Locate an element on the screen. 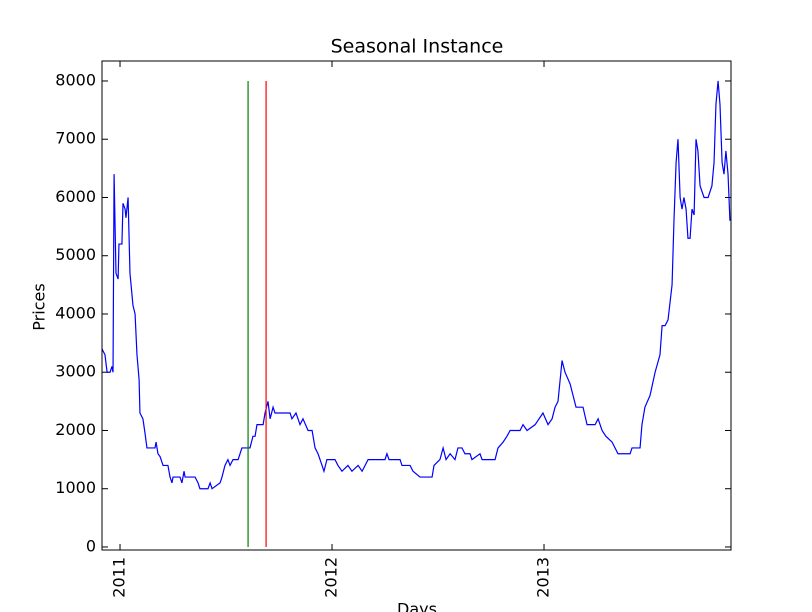 The image size is (812, 612). y-tick-label: 7000 is located at coordinates (75, 138).